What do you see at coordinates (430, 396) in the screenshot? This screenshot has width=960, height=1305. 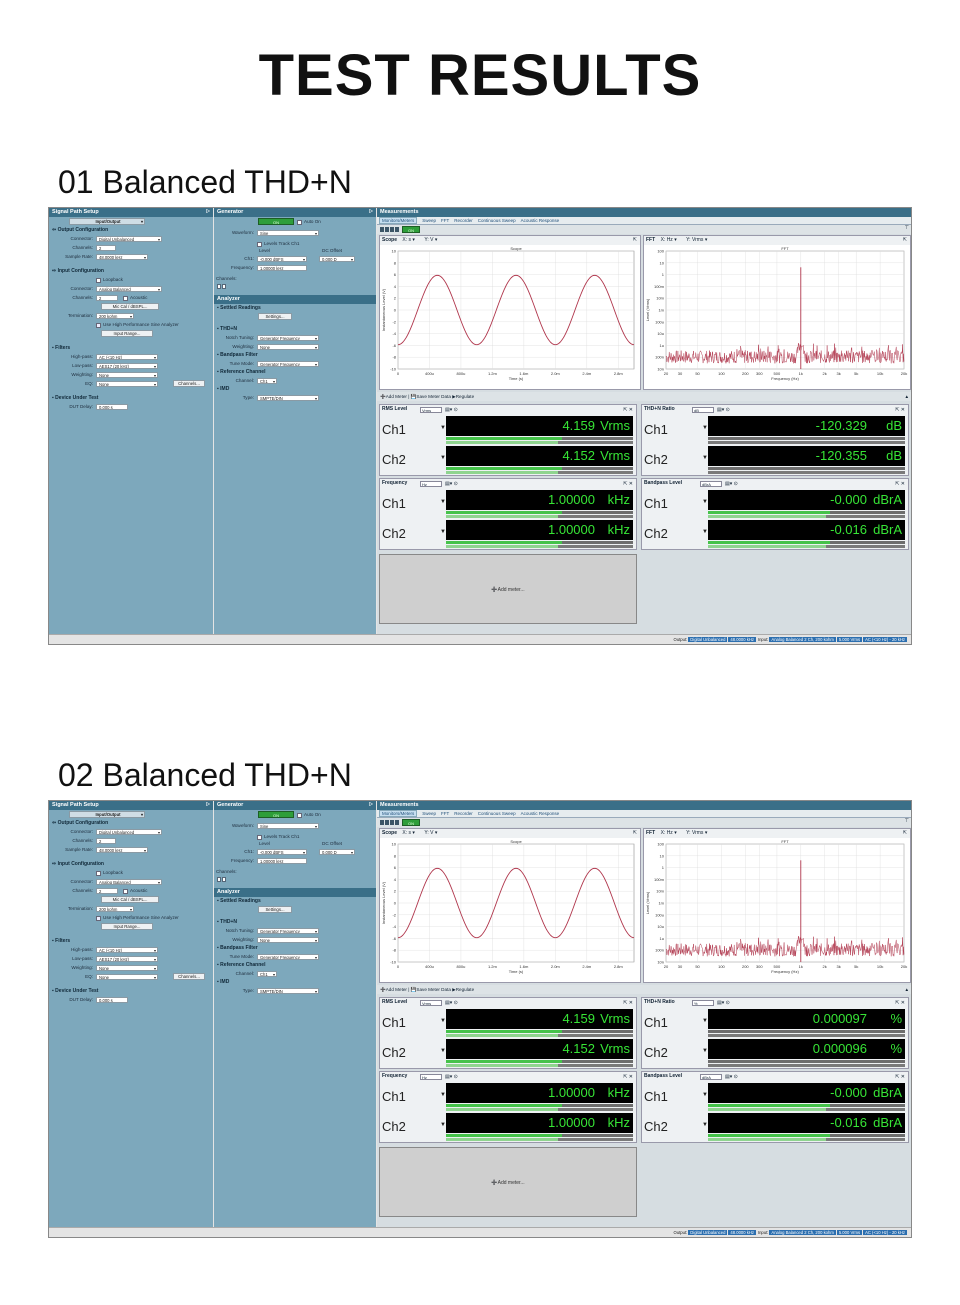 I see `save-meter-data-button: 💾Save Meter Data` at bounding box center [430, 396].